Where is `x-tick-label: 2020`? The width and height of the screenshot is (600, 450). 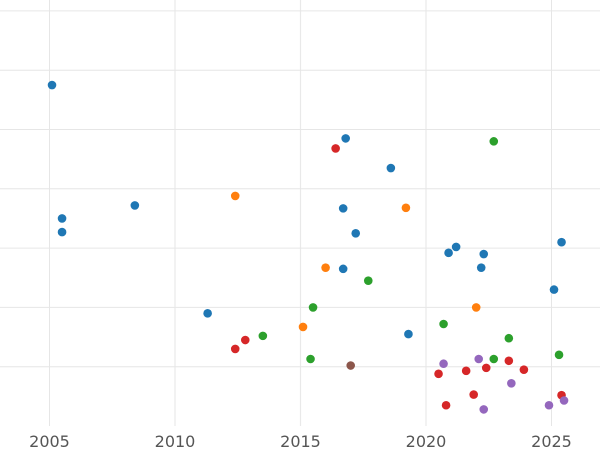
x-tick-label: 2020 is located at coordinates (426, 441).